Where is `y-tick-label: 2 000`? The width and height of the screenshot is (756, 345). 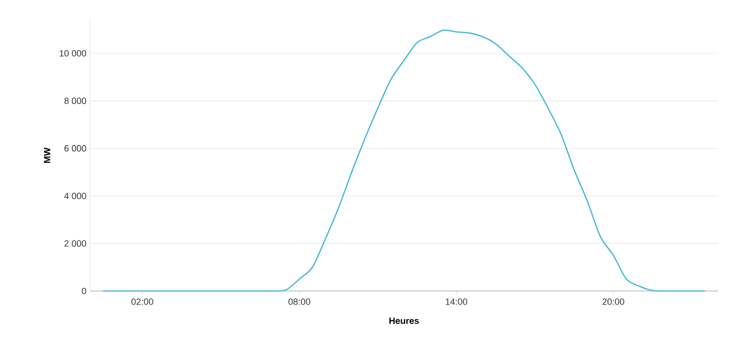 y-tick-label: 2 000 is located at coordinates (75, 243).